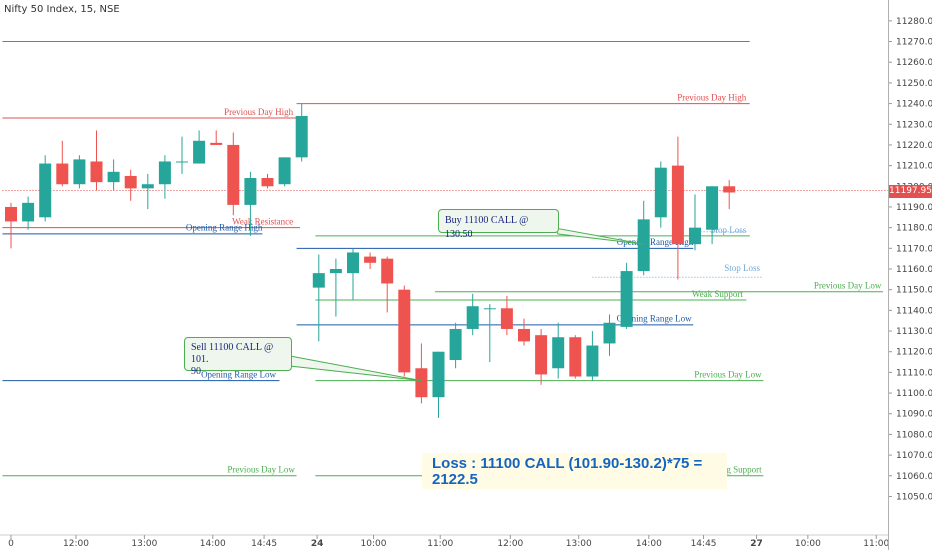 Image resolution: width=932 pixels, height=550 pixels. Describe the element at coordinates (62, 9) in the screenshot. I see `chart-title: Nifty 50 Index, 15, NSE` at that location.